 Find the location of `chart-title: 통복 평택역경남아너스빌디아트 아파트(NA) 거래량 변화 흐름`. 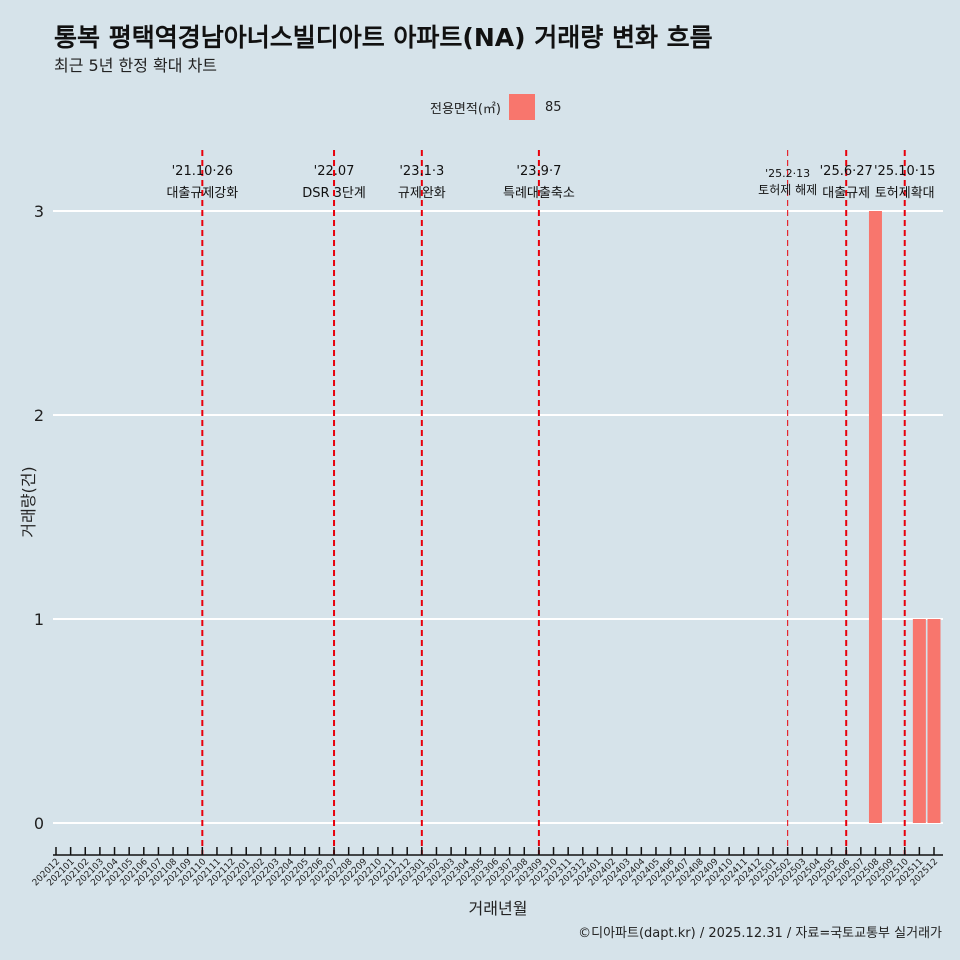

chart-title: 통복 평택역경남아너스빌디아트 아파트(NA) 거래량 변화 흐름 is located at coordinates (383, 37).